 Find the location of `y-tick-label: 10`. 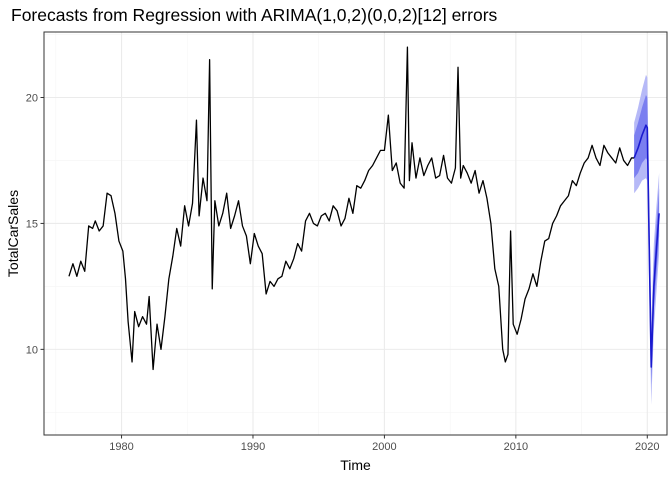

y-tick-label: 10 is located at coordinates (32, 350).